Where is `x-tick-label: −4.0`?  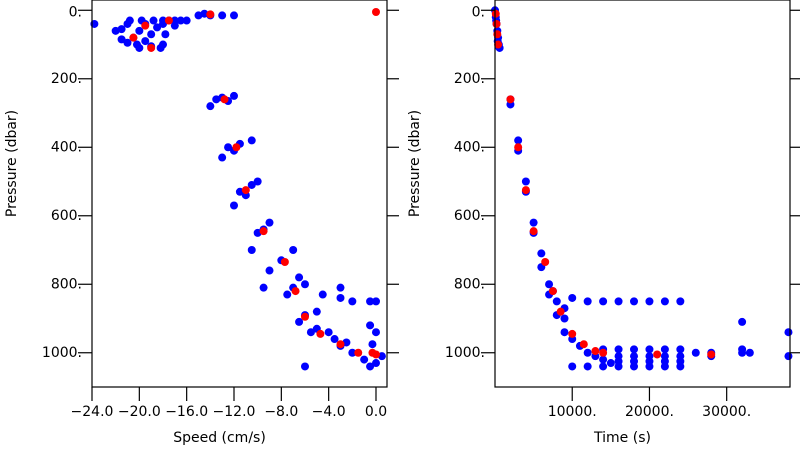
x-tick-label: −4.0 is located at coordinates (329, 412).